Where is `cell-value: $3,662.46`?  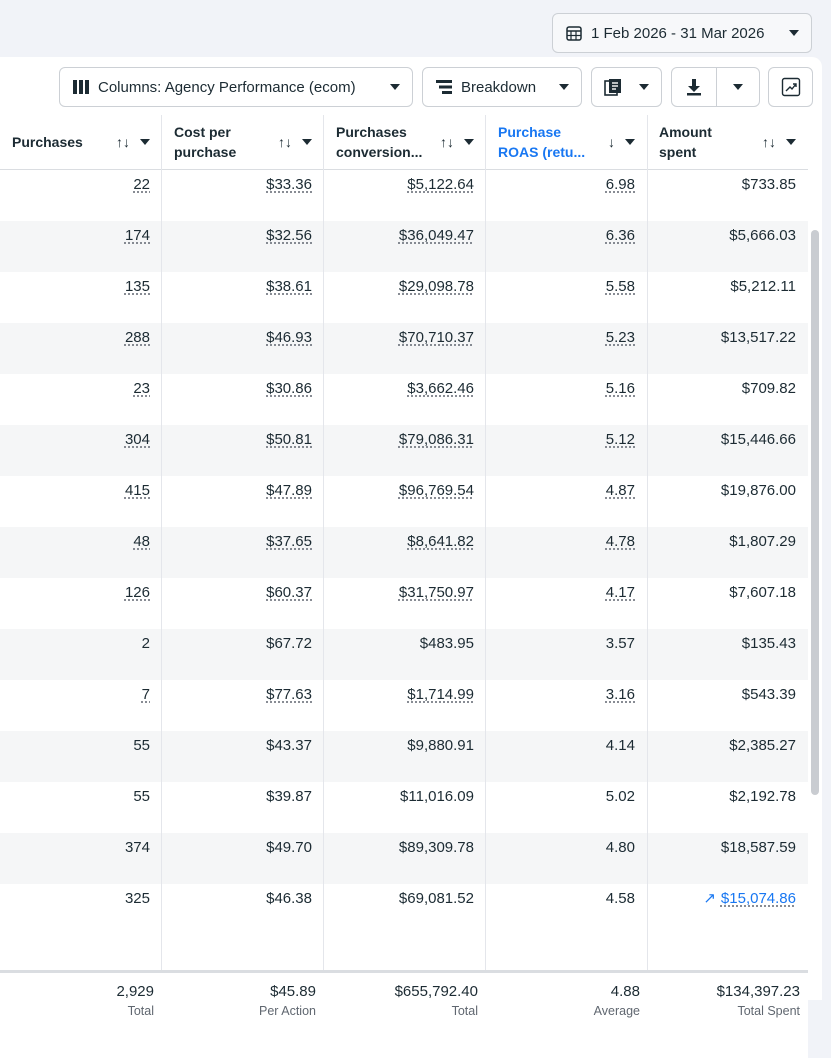
cell-value: $3,662.46 is located at coordinates (440, 388).